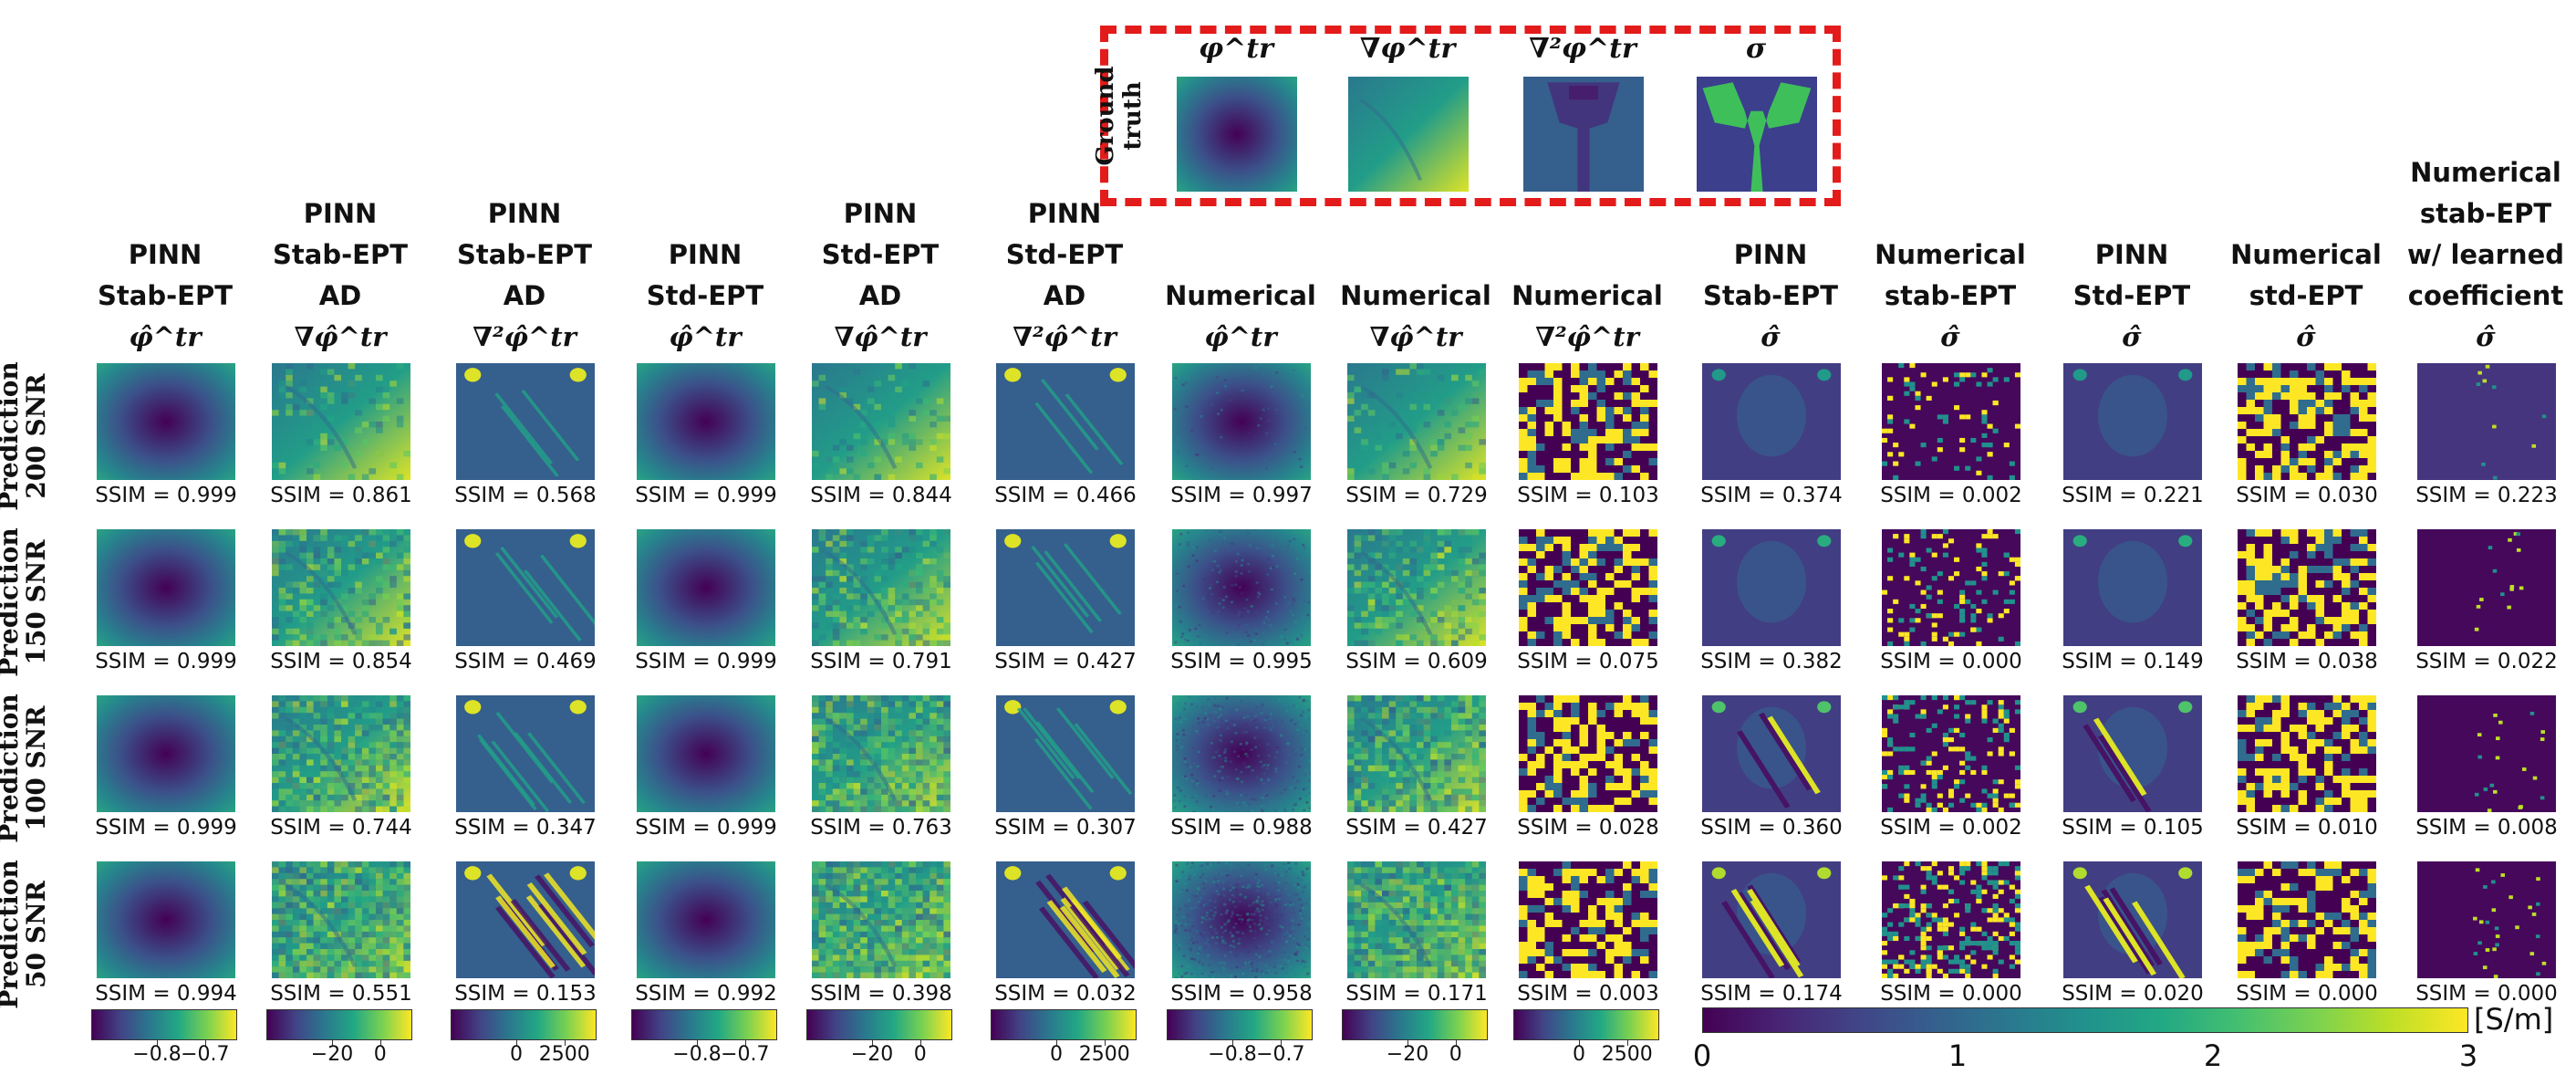 The width and height of the screenshot is (2576, 1085). Describe the element at coordinates (2468, 1055) in the screenshot. I see `conductivity-tick-label: 3` at that location.